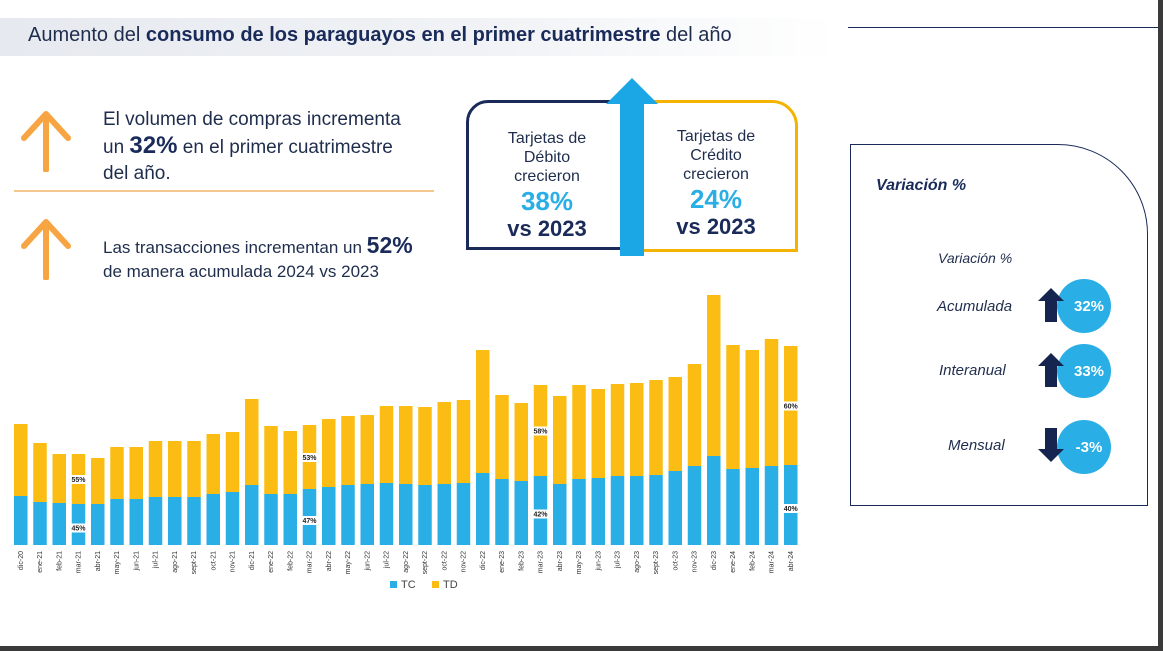 Image resolution: width=1163 pixels, height=651 pixels. I want to click on x-tick-label: feb-22, so click(290, 561).